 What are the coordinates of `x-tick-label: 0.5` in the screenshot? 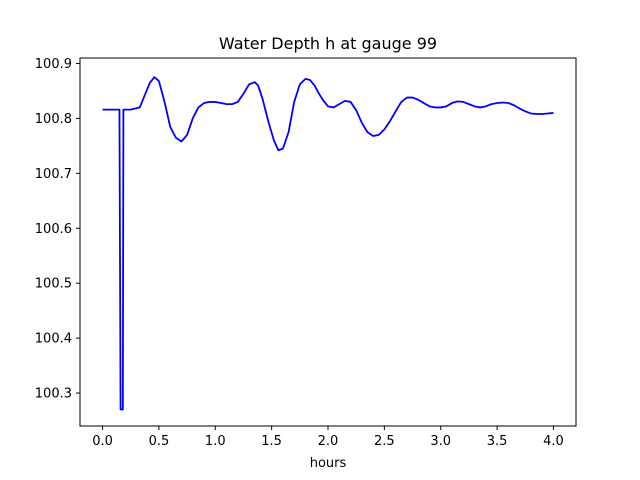 It's located at (159, 441).